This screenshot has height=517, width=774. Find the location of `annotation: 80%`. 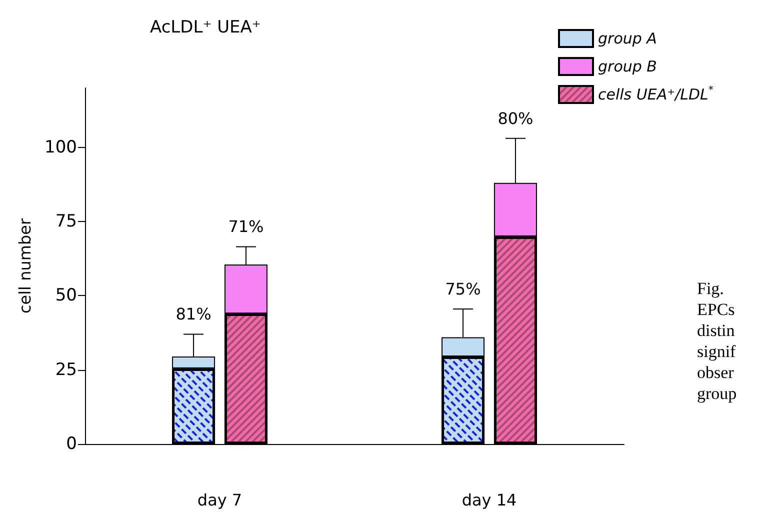

annotation: 80% is located at coordinates (516, 118).